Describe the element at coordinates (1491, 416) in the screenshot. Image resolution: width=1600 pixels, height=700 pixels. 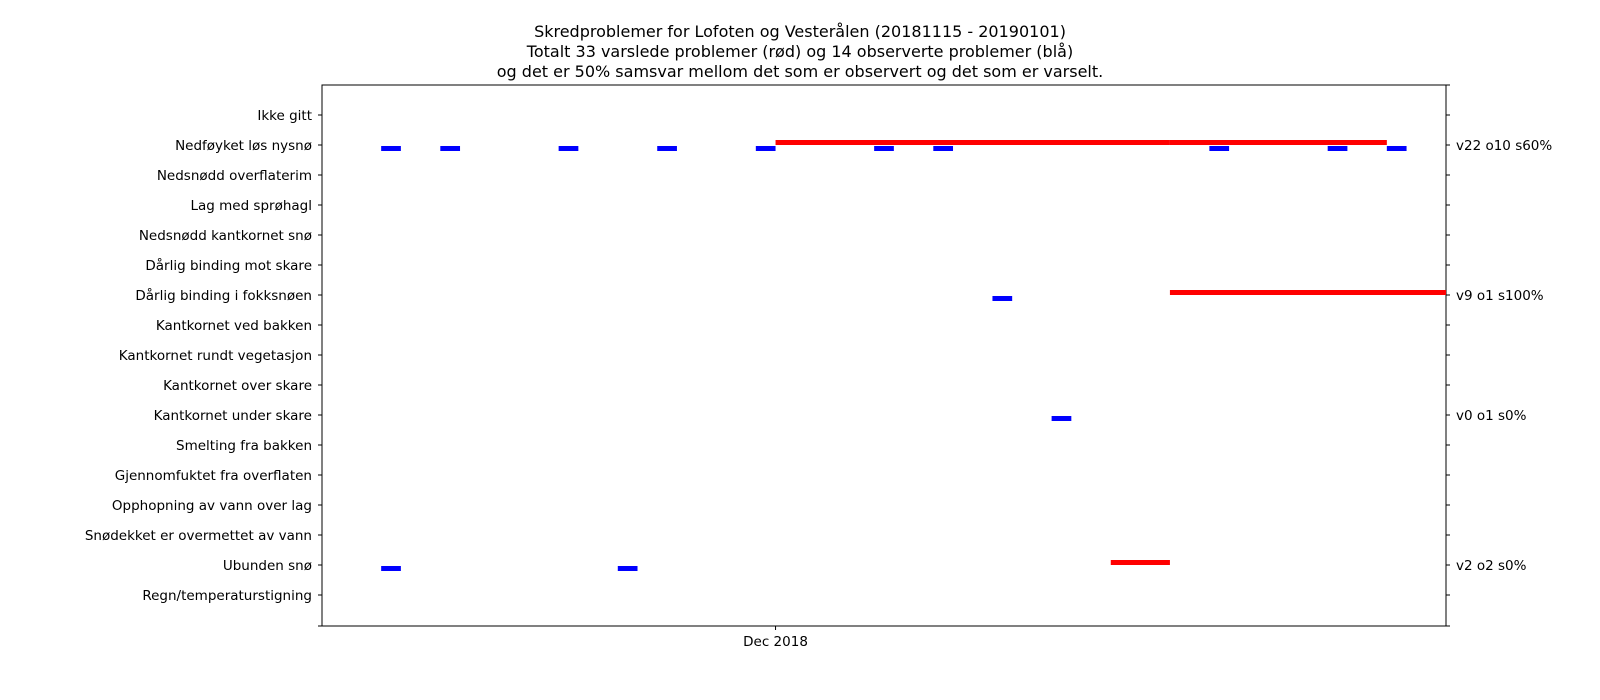
I see `right-summary-label: v0 o1 s0%` at that location.